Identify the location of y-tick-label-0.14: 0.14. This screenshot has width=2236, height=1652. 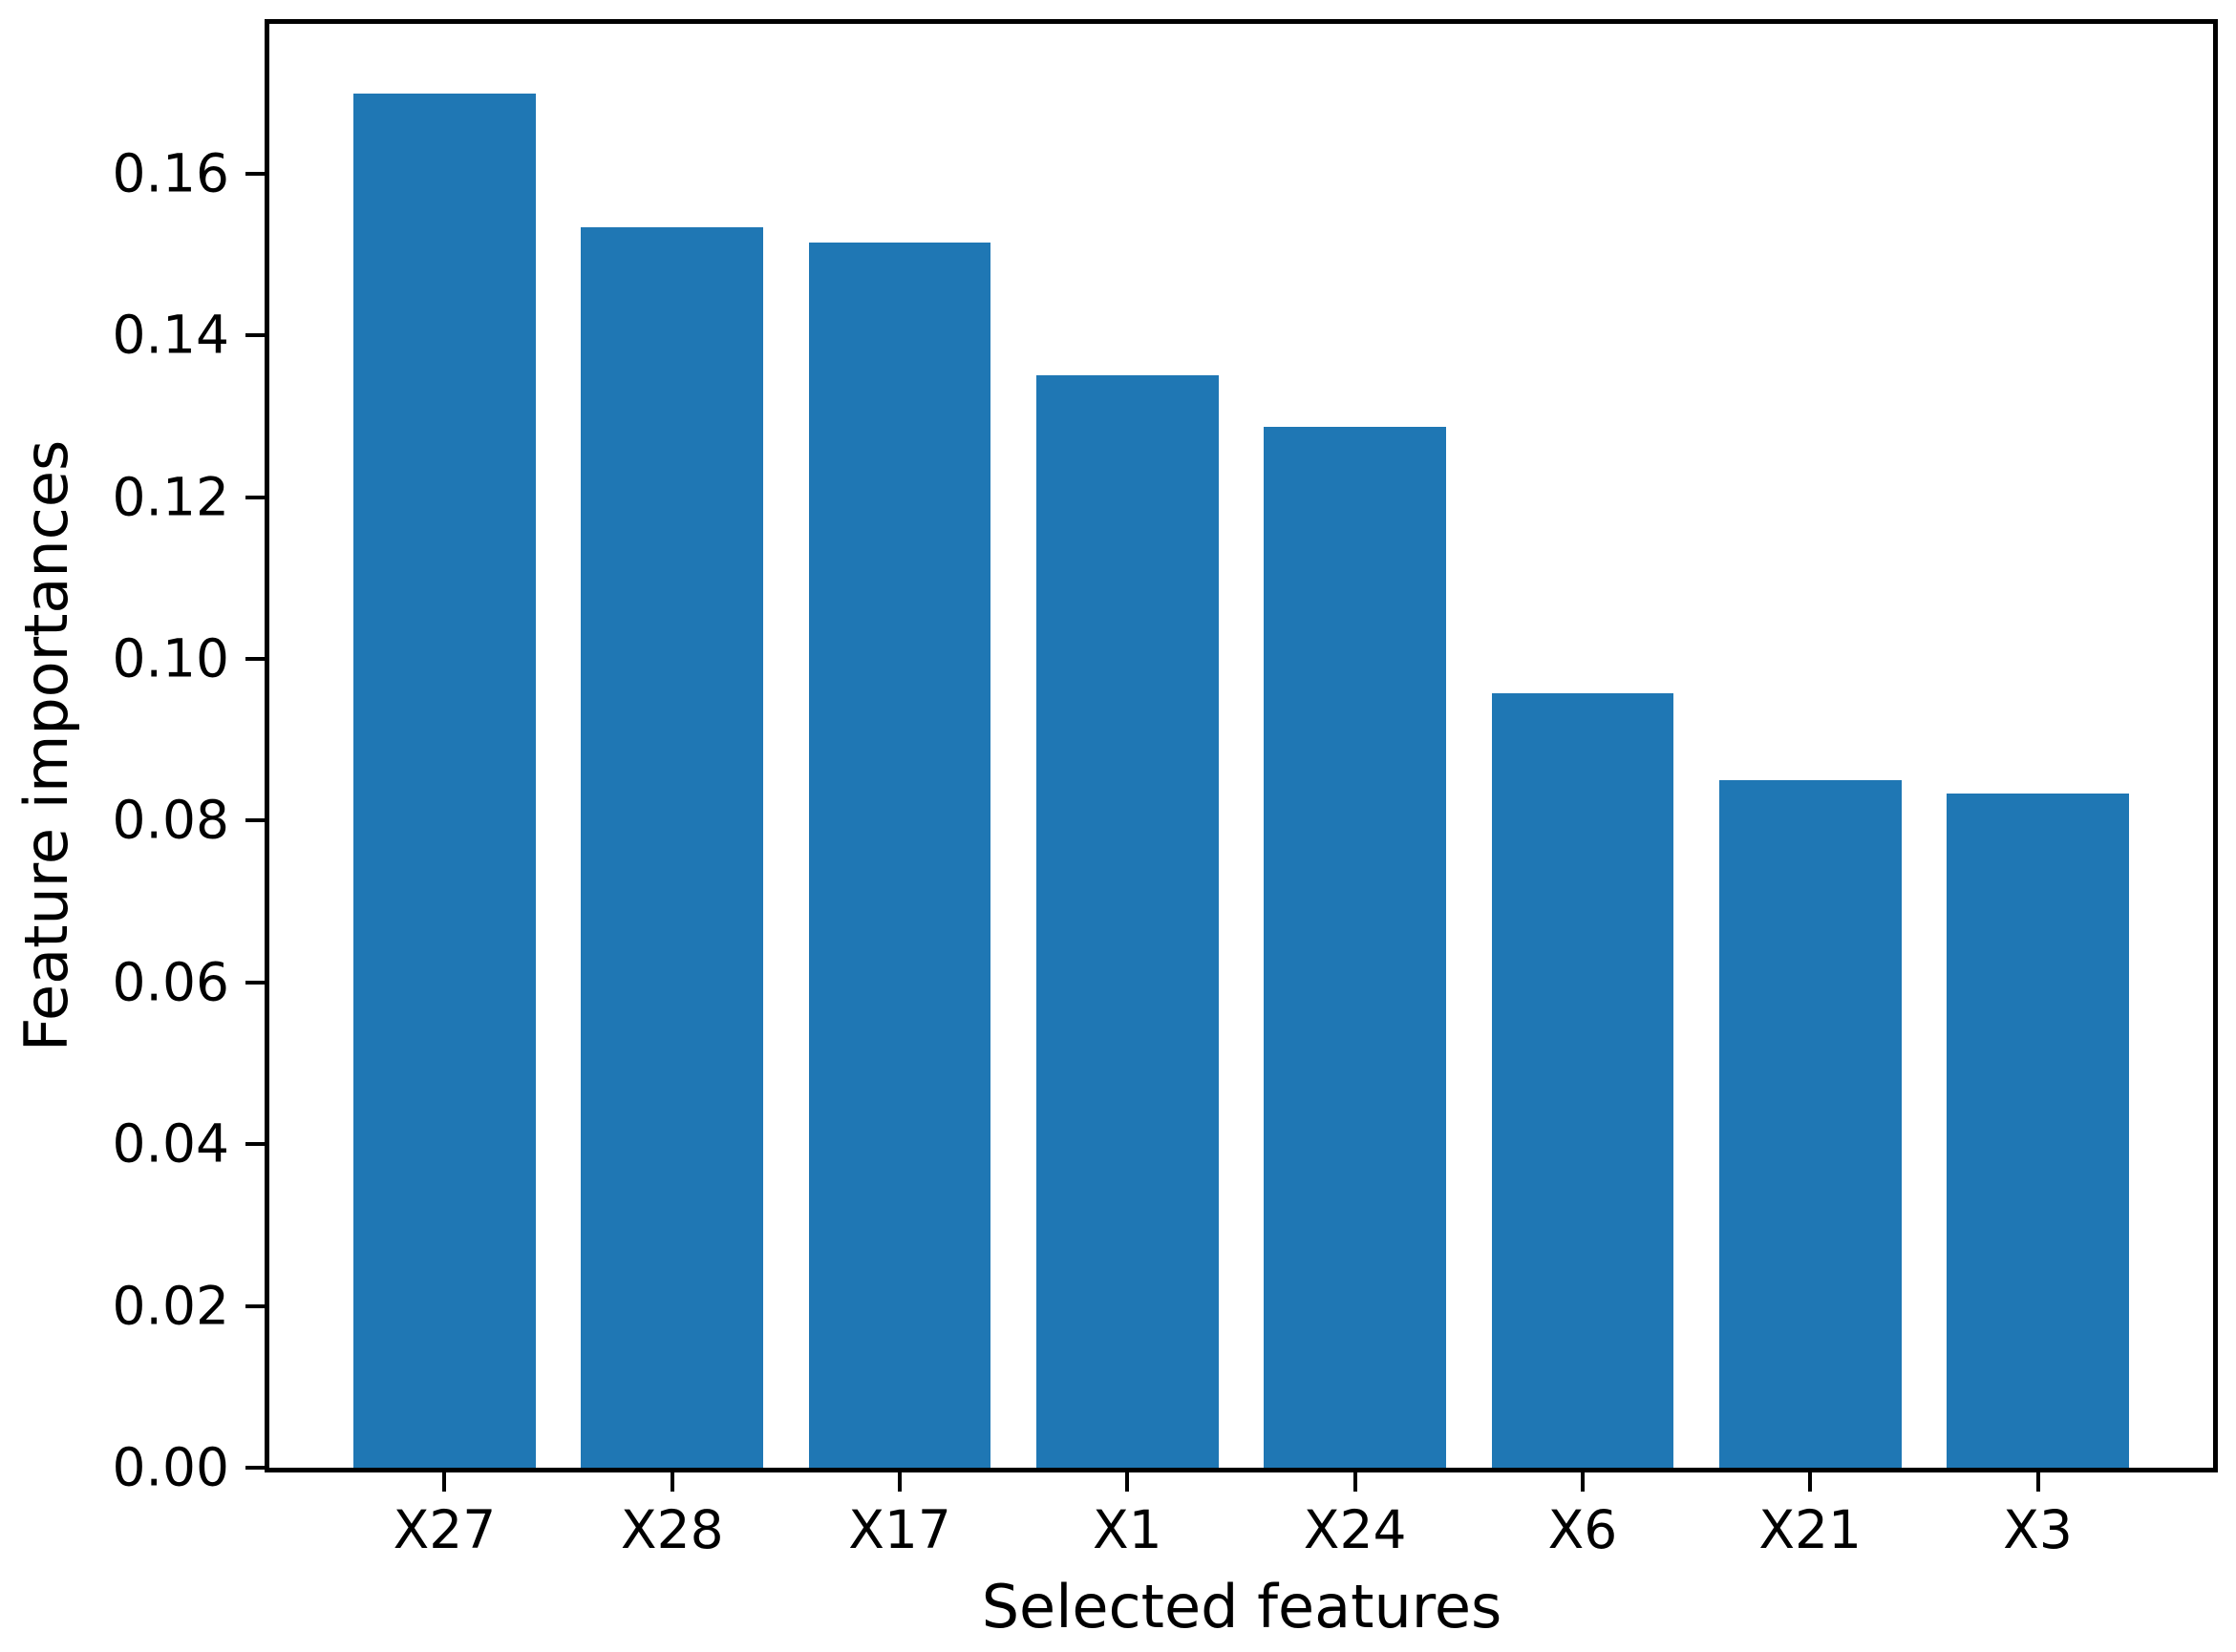
(170, 335).